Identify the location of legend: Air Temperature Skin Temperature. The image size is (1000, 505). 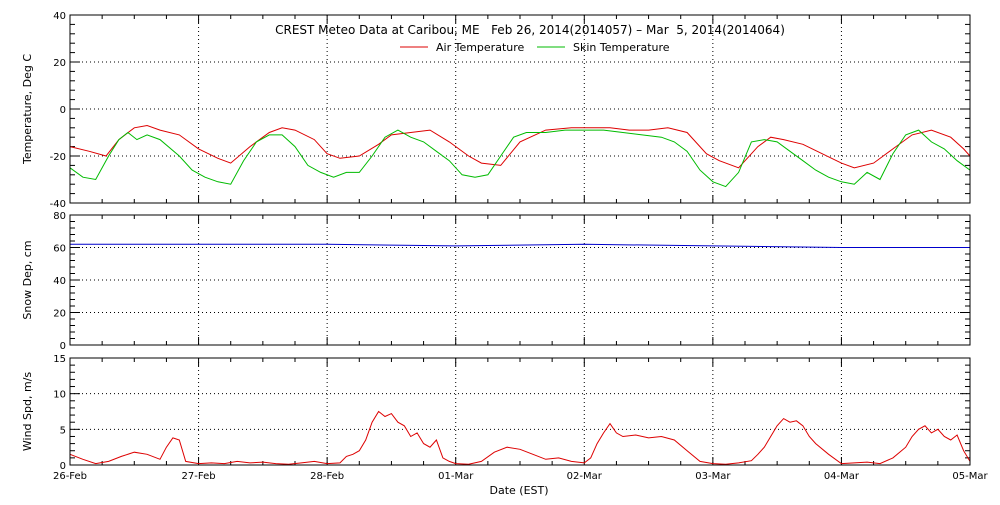
(535, 47).